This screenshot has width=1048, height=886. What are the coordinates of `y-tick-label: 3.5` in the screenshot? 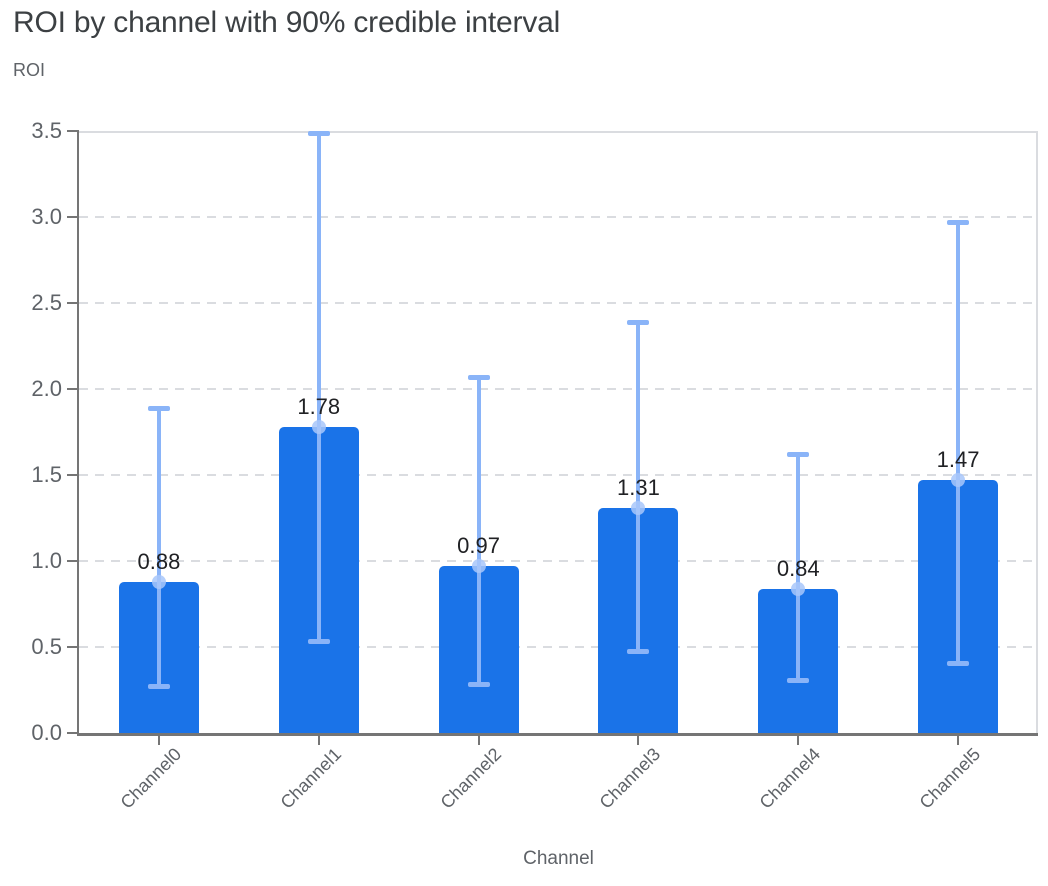 It's located at (46, 130).